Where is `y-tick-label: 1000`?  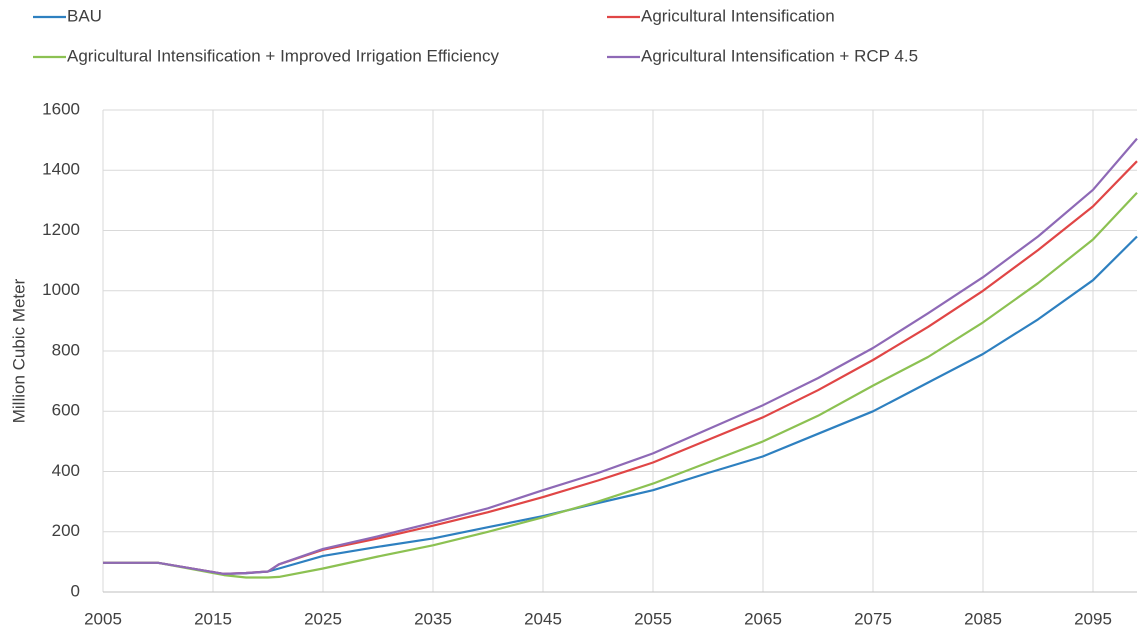 y-tick-label: 1000 is located at coordinates (61, 289).